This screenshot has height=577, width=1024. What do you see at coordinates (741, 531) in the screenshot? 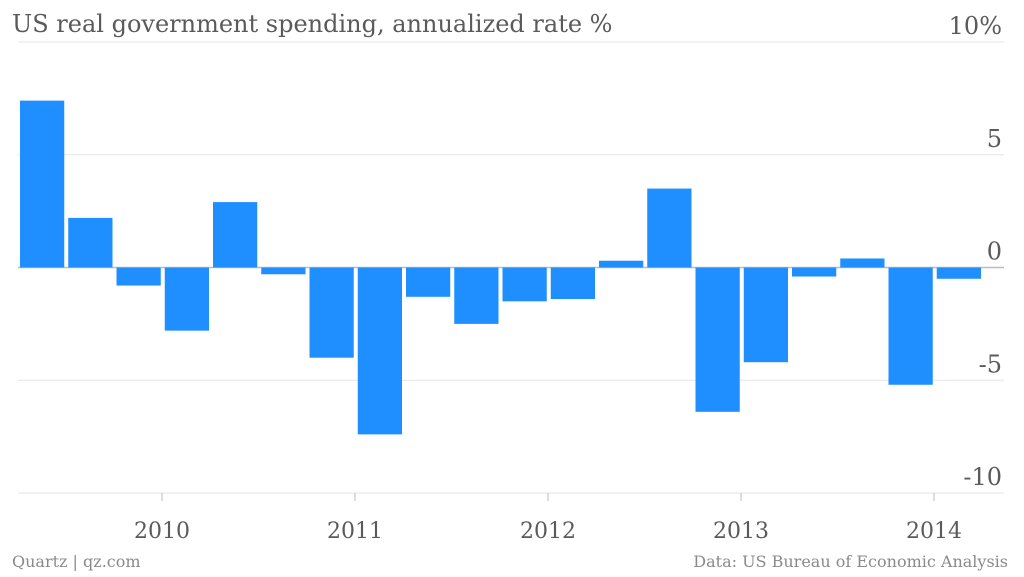
I see `x-tick-label: 2013` at bounding box center [741, 531].